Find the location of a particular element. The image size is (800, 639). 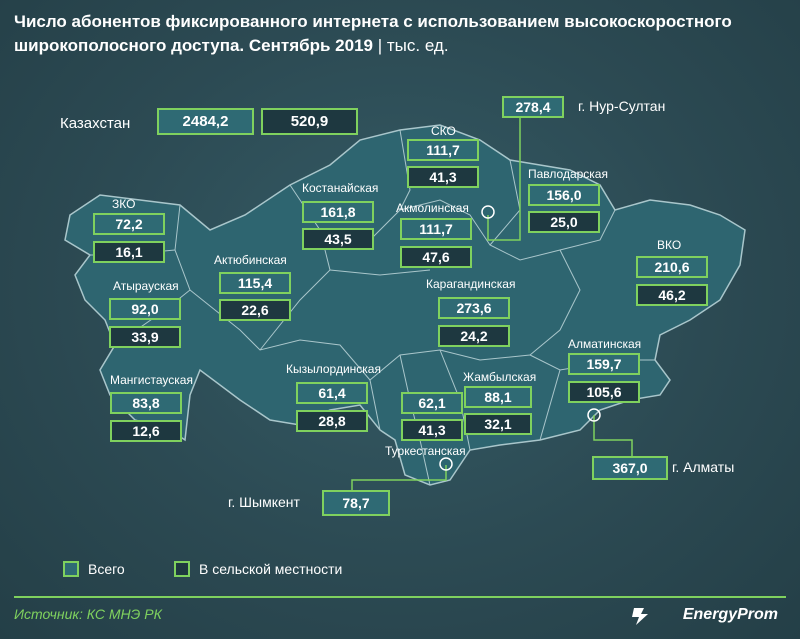

zhambyl-label: Жамбылская is located at coordinates (500, 377).